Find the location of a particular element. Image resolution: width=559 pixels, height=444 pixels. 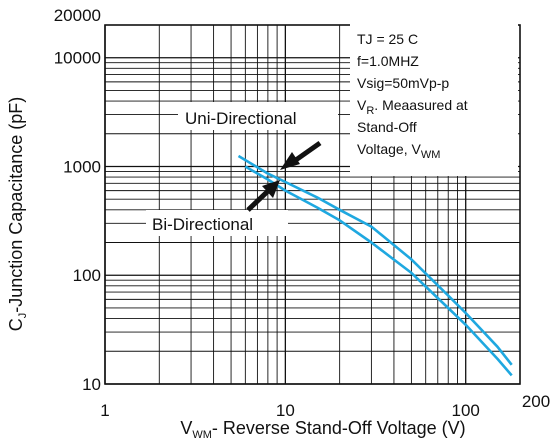

x-axis-label: VWM- Reverse Stand-Off Voltage (V) is located at coordinates (322, 429).